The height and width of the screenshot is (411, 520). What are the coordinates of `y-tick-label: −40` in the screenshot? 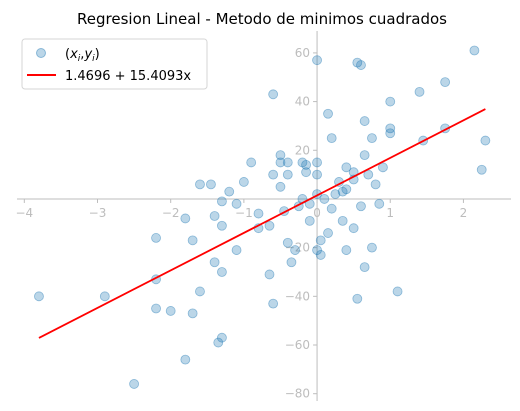 It's located at (297, 296).